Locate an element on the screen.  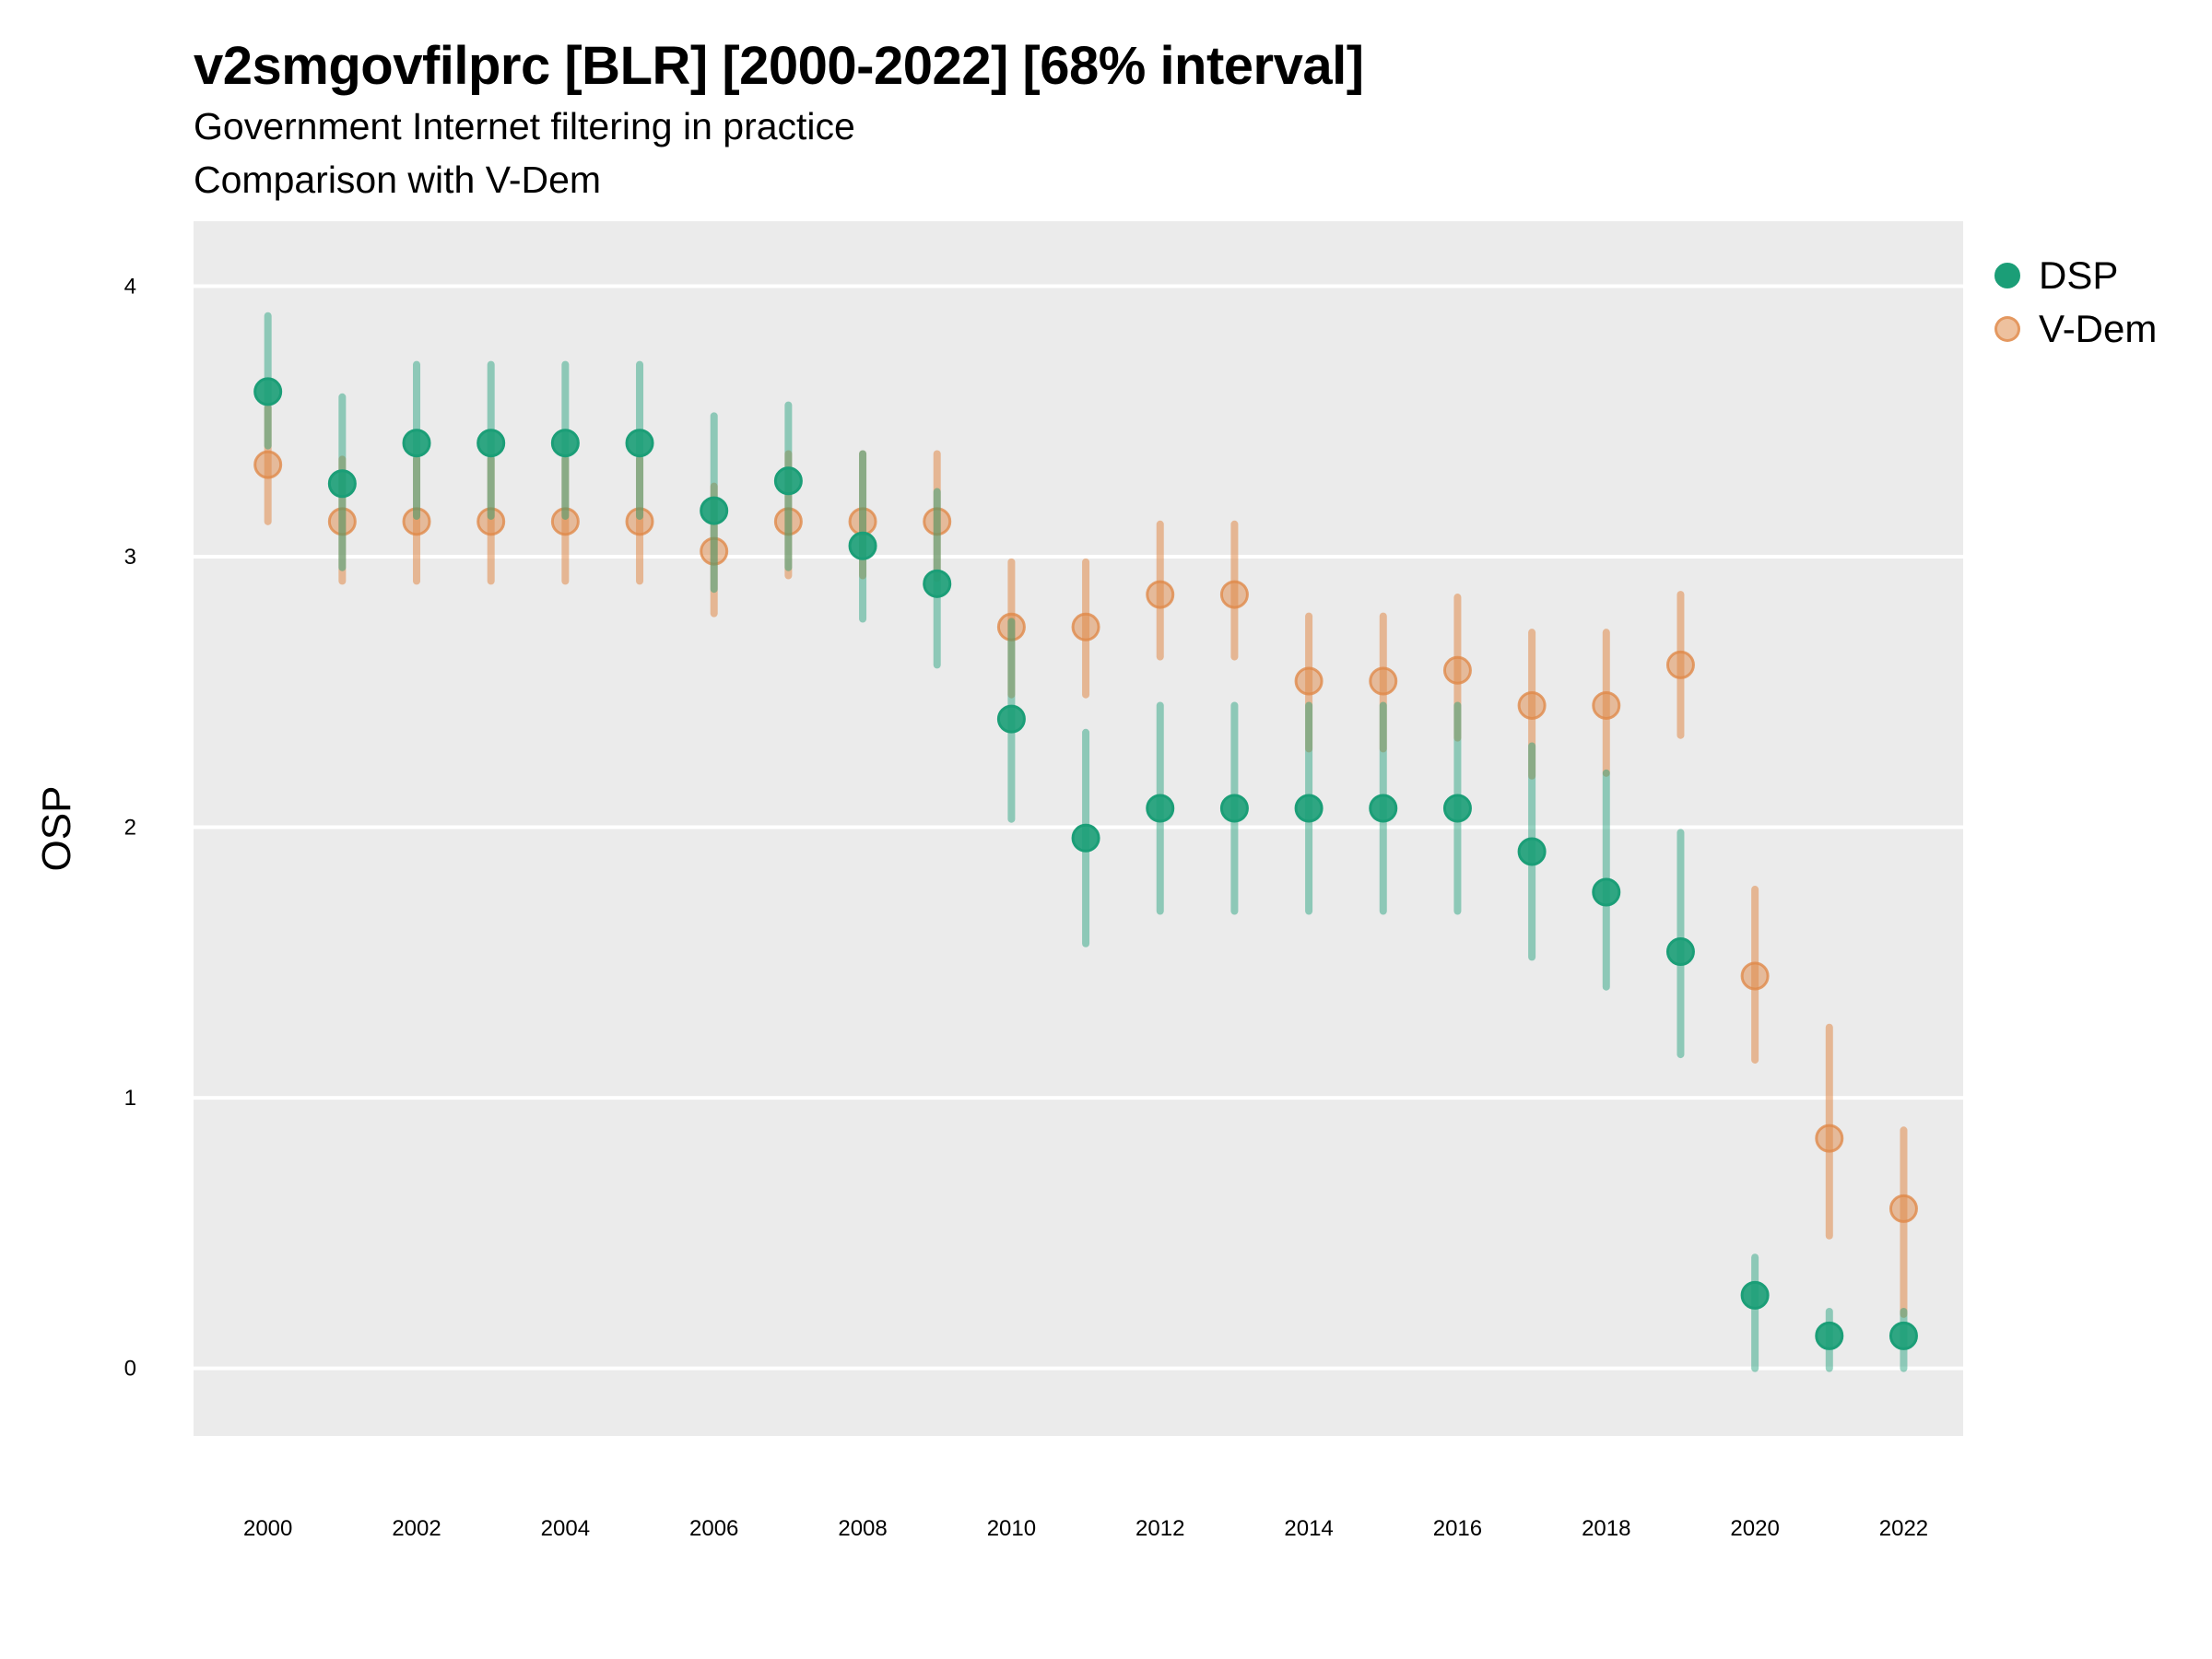
legend-label: DSP is located at coordinates (2079, 275).